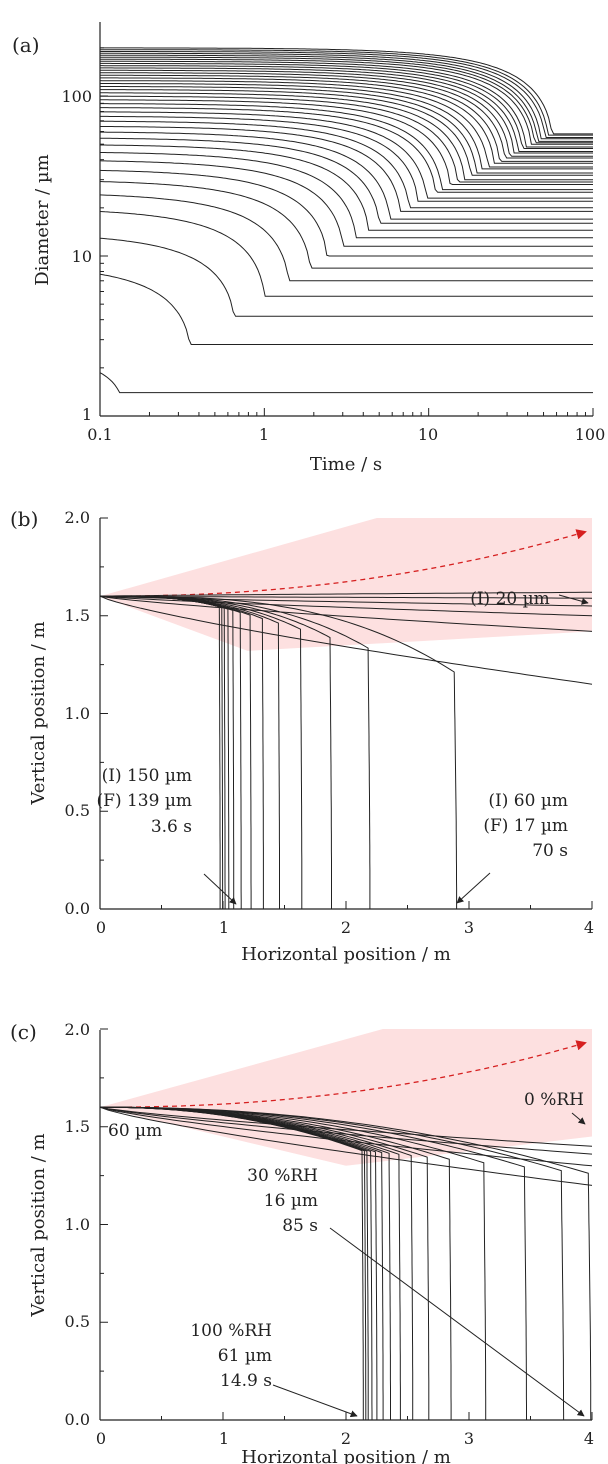 This screenshot has height=1464, width=608. I want to click on x-tick-label: 0, so click(101, 1438).